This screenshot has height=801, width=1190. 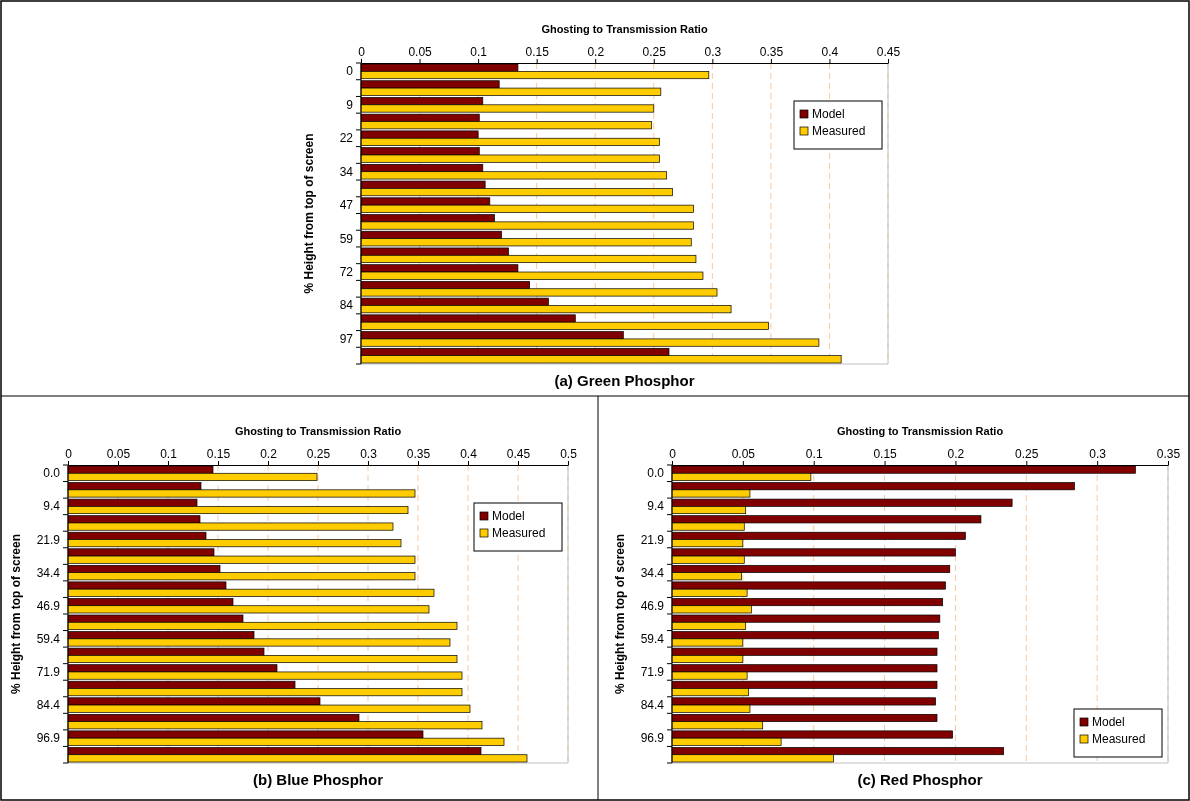 What do you see at coordinates (569, 454) in the screenshot?
I see `x-tick-label: 0.5` at bounding box center [569, 454].